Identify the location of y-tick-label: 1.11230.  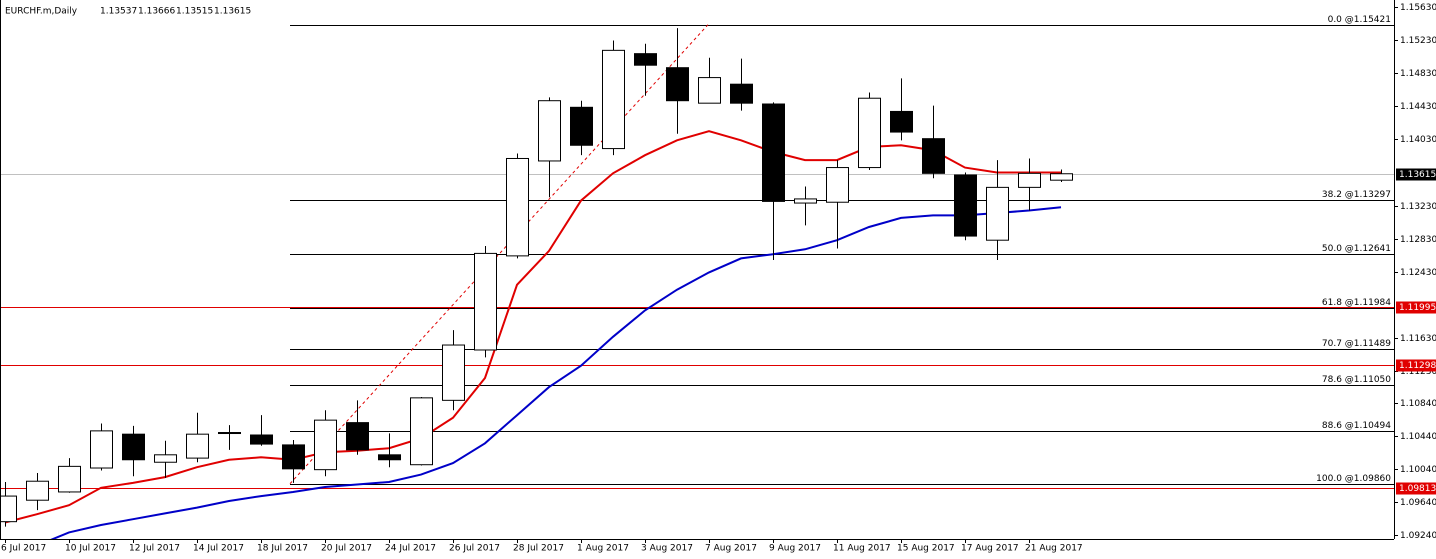
(1418, 372).